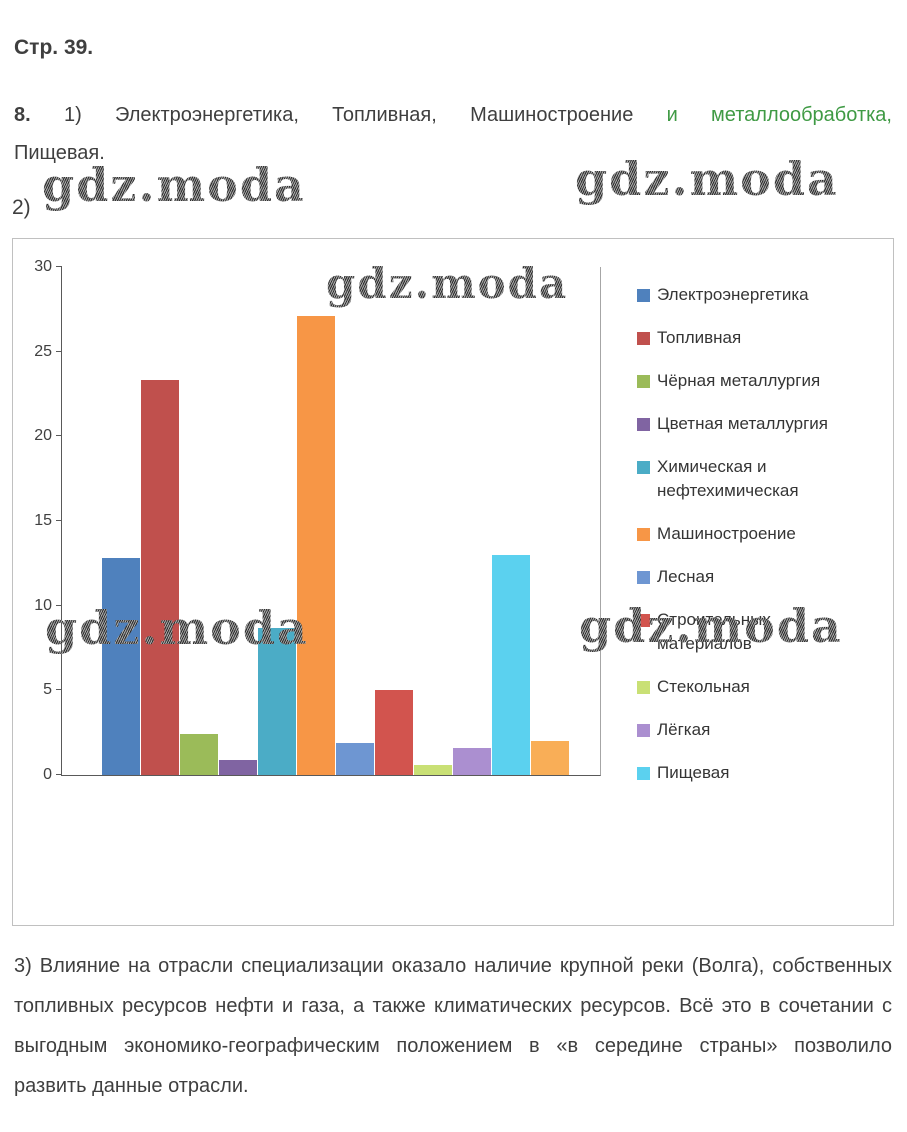 Image resolution: width=907 pixels, height=1132 pixels. What do you see at coordinates (238, 767) in the screenshot?
I see `bar-4-Цветная металлургия` at bounding box center [238, 767].